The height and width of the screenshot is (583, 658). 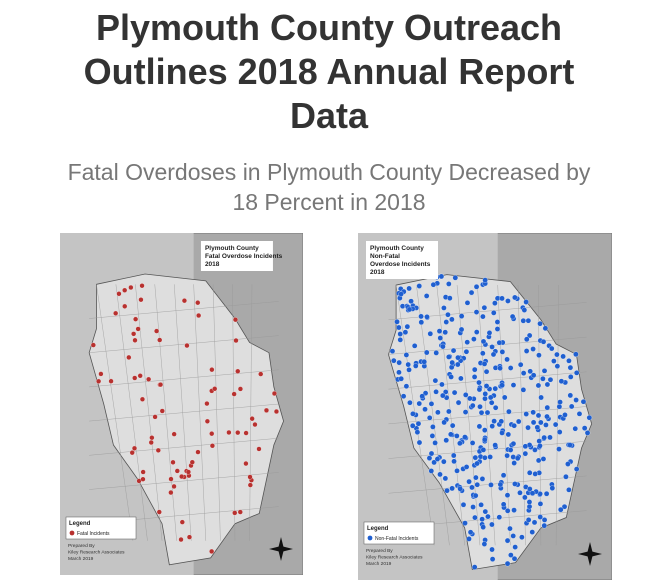 What do you see at coordinates (397, 539) in the screenshot?
I see `legend-item: Non-Fatal Incidents` at bounding box center [397, 539].